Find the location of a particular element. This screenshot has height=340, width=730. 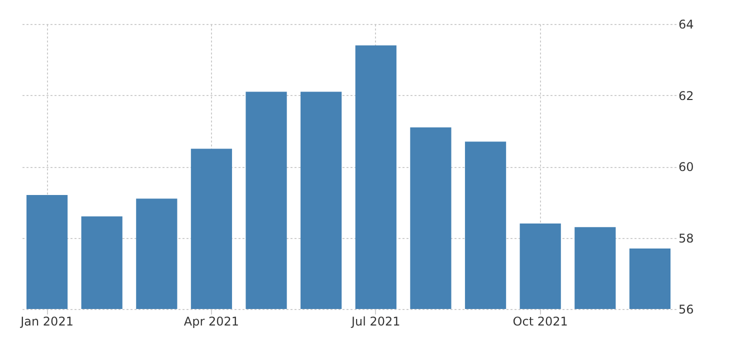

x-tick-label: Apr 2021 is located at coordinates (212, 321).